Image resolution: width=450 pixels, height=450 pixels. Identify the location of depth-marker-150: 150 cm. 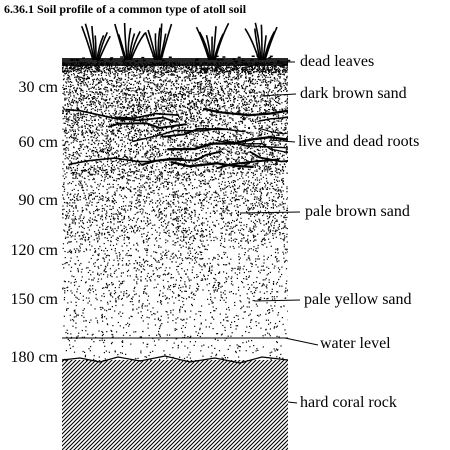
(34, 299).